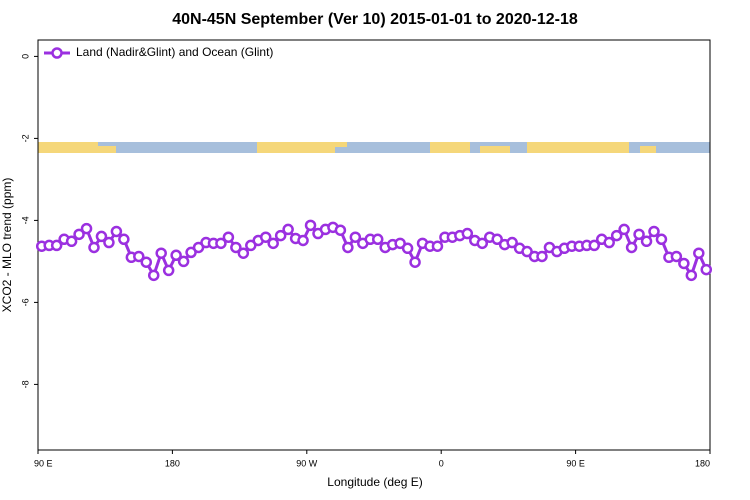  I want to click on land-ocean-strip, so click(374, 147).